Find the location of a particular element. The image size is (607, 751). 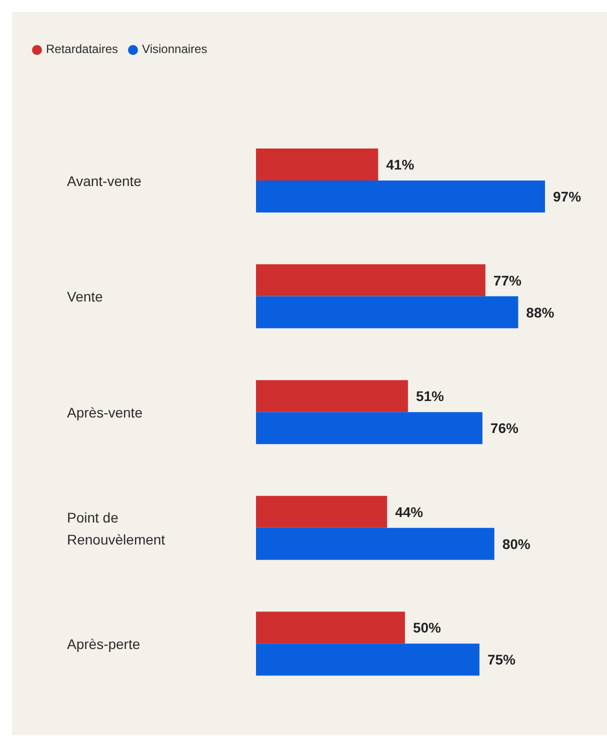

legend-label: Retardataires is located at coordinates (82, 49).